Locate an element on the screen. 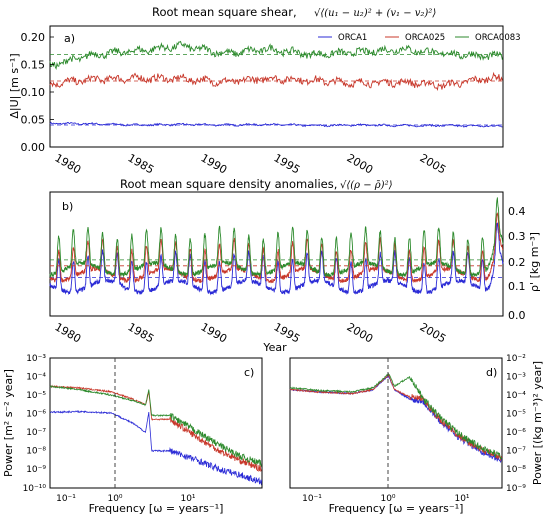 The width and height of the screenshot is (550, 514). panel-a-xtick: 1995 is located at coordinates (287, 163).